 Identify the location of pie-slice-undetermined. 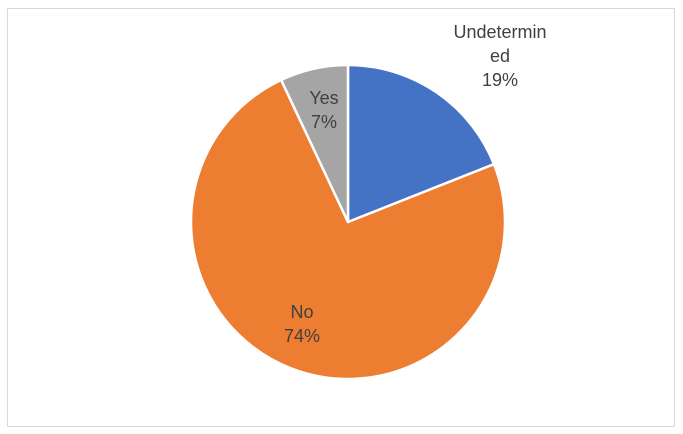
(421, 143).